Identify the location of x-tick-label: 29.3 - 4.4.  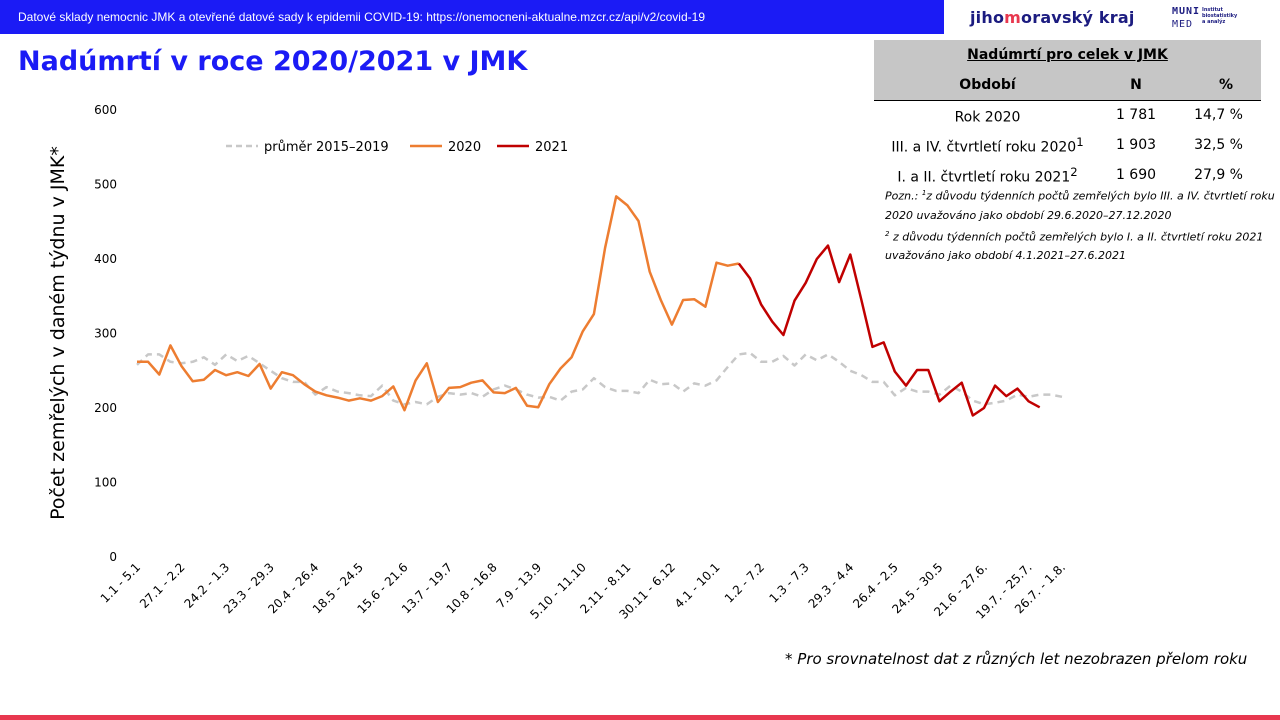
(831, 585).